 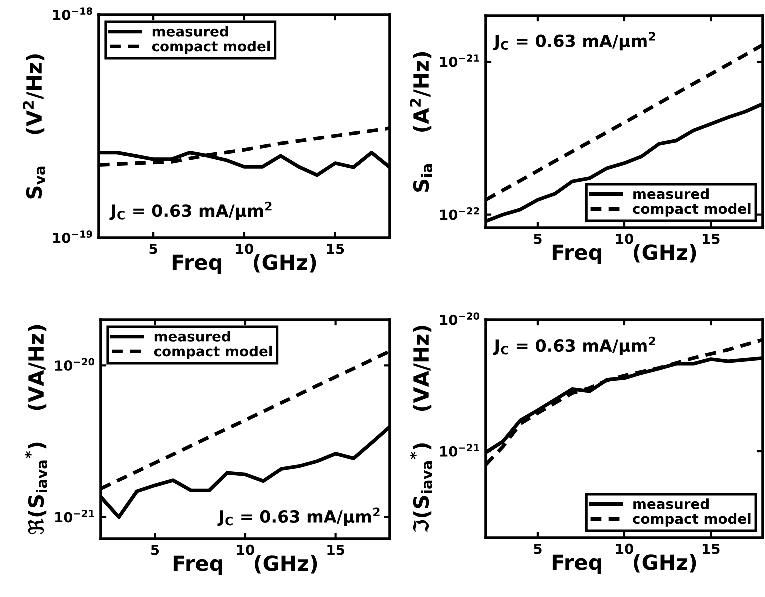 I want to click on text: S$_{ia}$ (A$^{2}$/Hz), so click(x=421, y=122).